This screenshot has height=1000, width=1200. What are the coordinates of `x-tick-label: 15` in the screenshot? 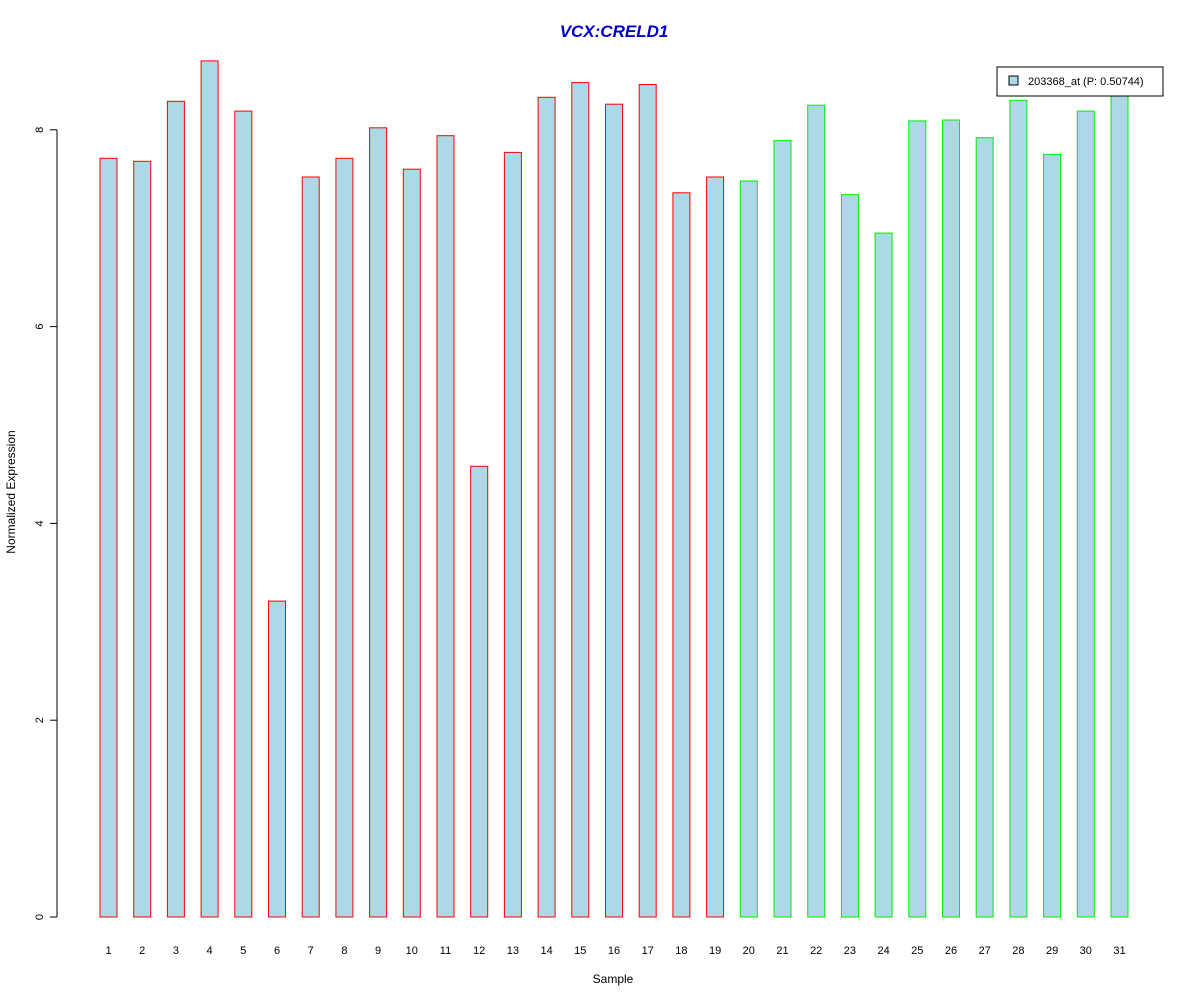 It's located at (580, 951).